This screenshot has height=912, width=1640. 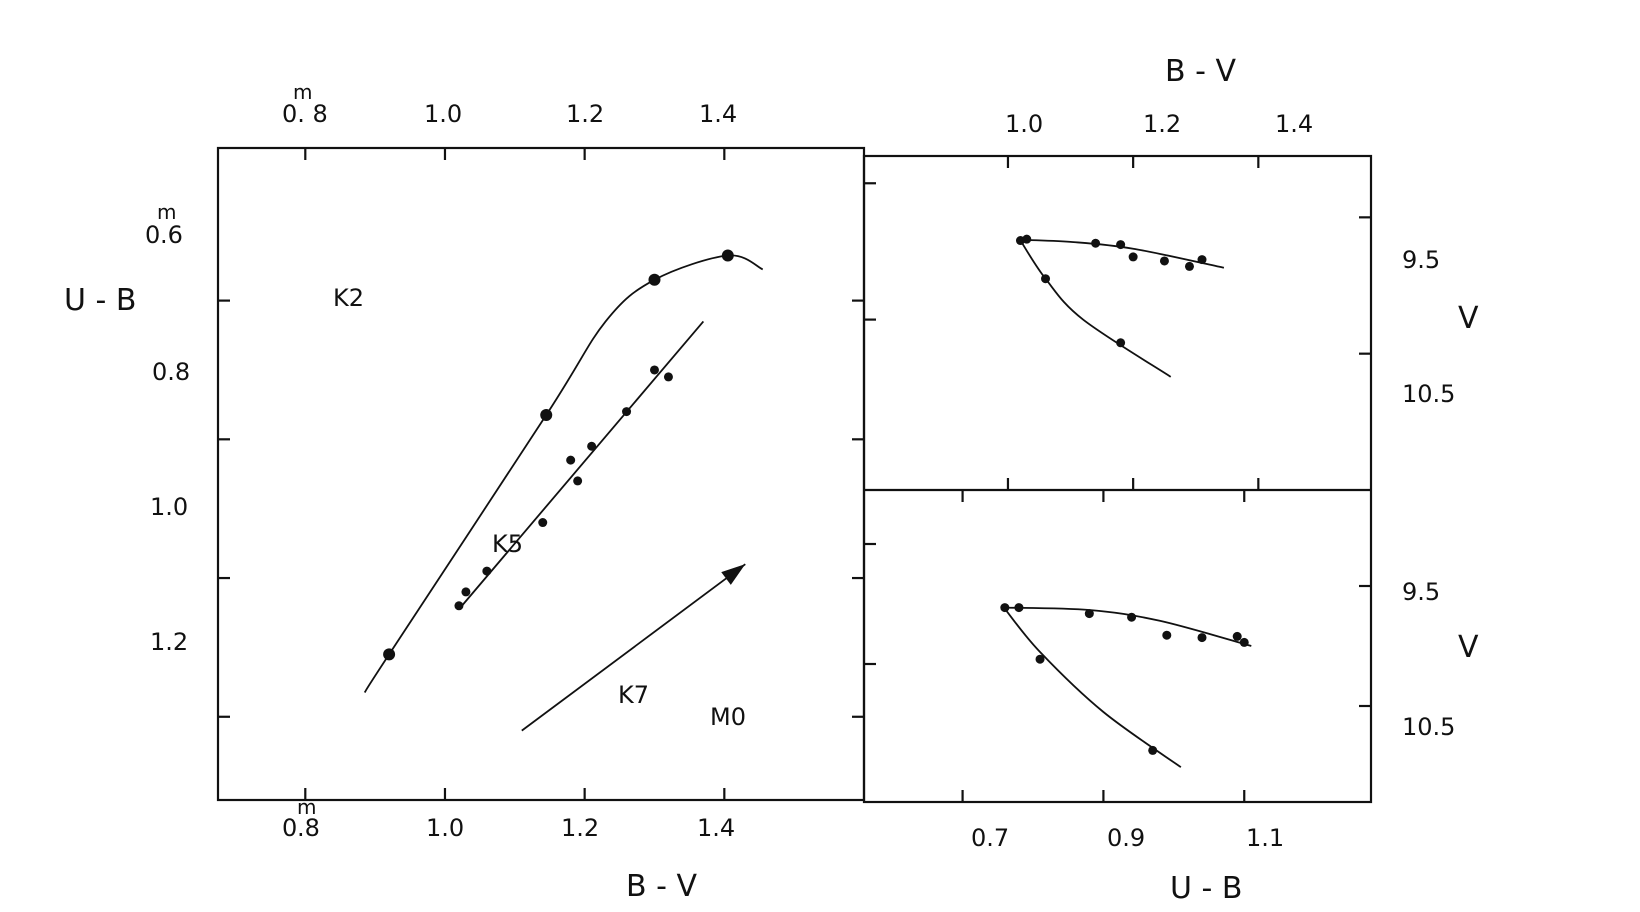 I want to click on left-top-tick-2: 1.2, so click(x=585, y=114).